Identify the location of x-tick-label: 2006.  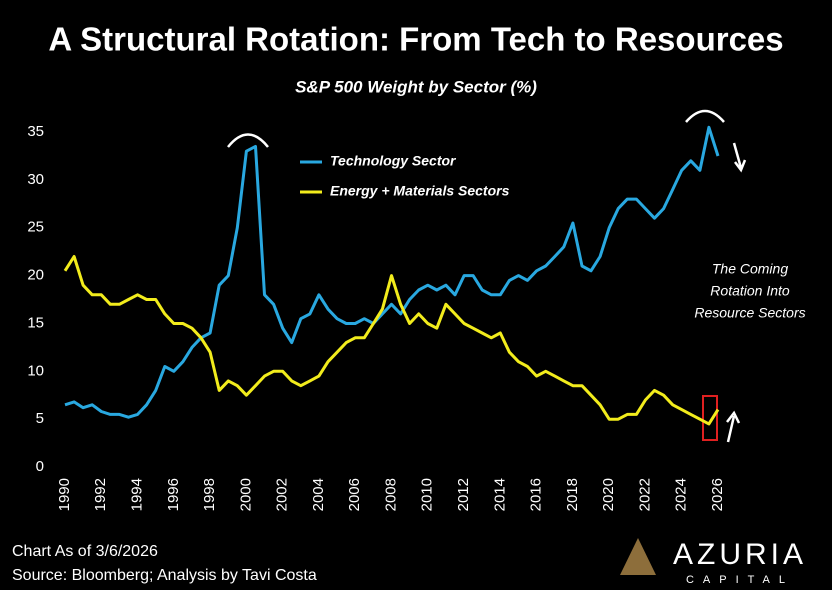
(354, 494).